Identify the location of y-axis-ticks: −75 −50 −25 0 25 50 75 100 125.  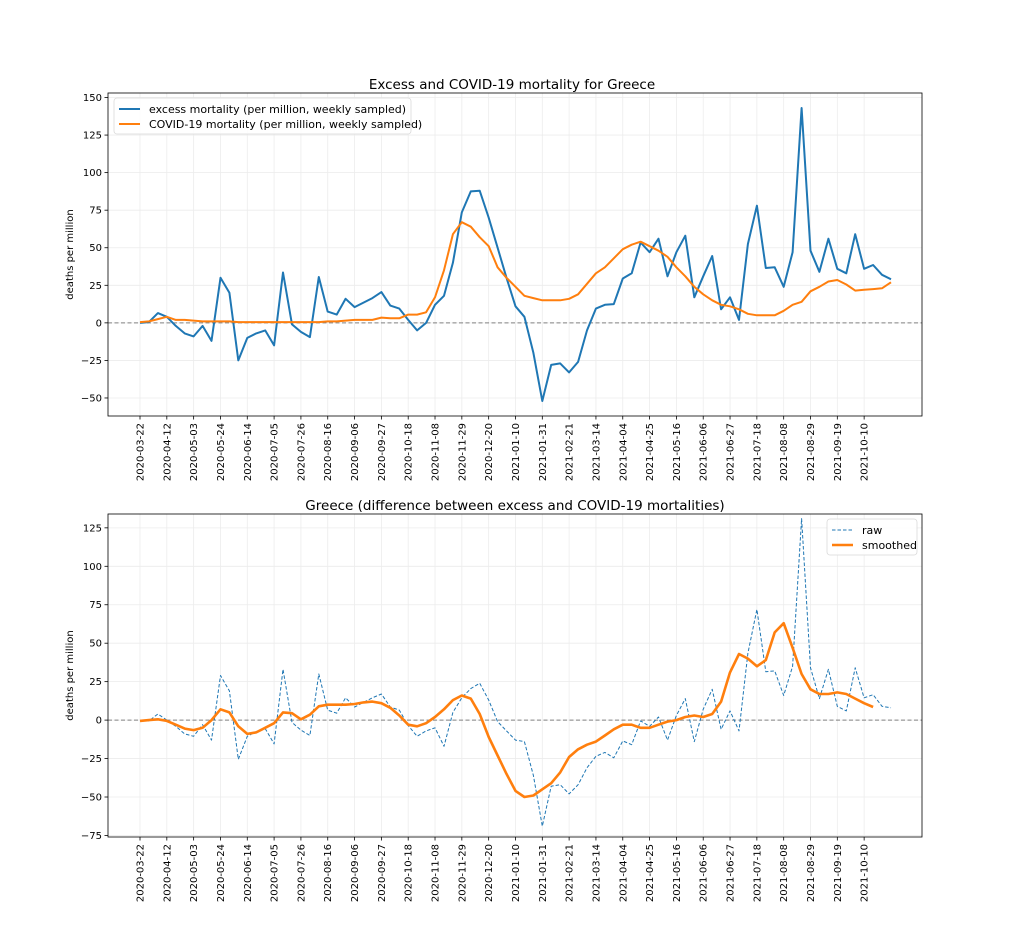
(94, 682).